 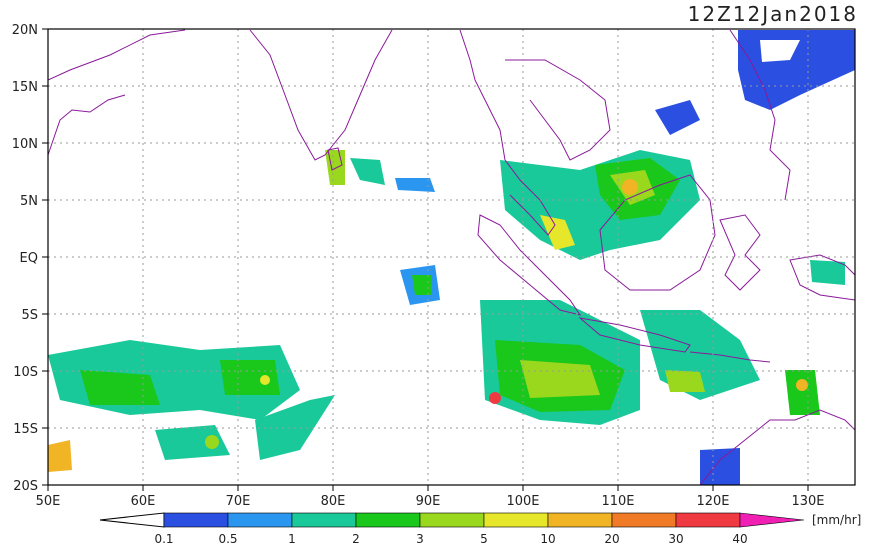 I want to click on lat-label: EQ, so click(x=29, y=258).